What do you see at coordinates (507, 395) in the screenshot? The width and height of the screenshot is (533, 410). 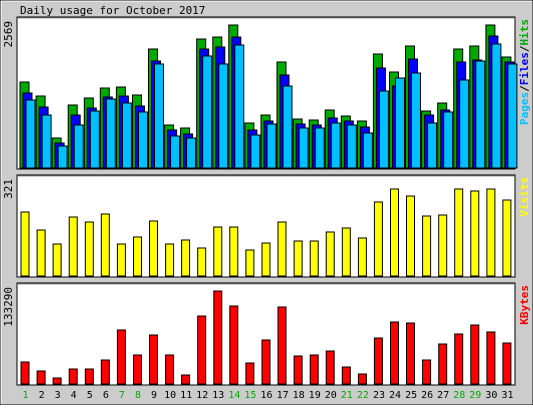 I see `day-label-31: 31` at bounding box center [507, 395].